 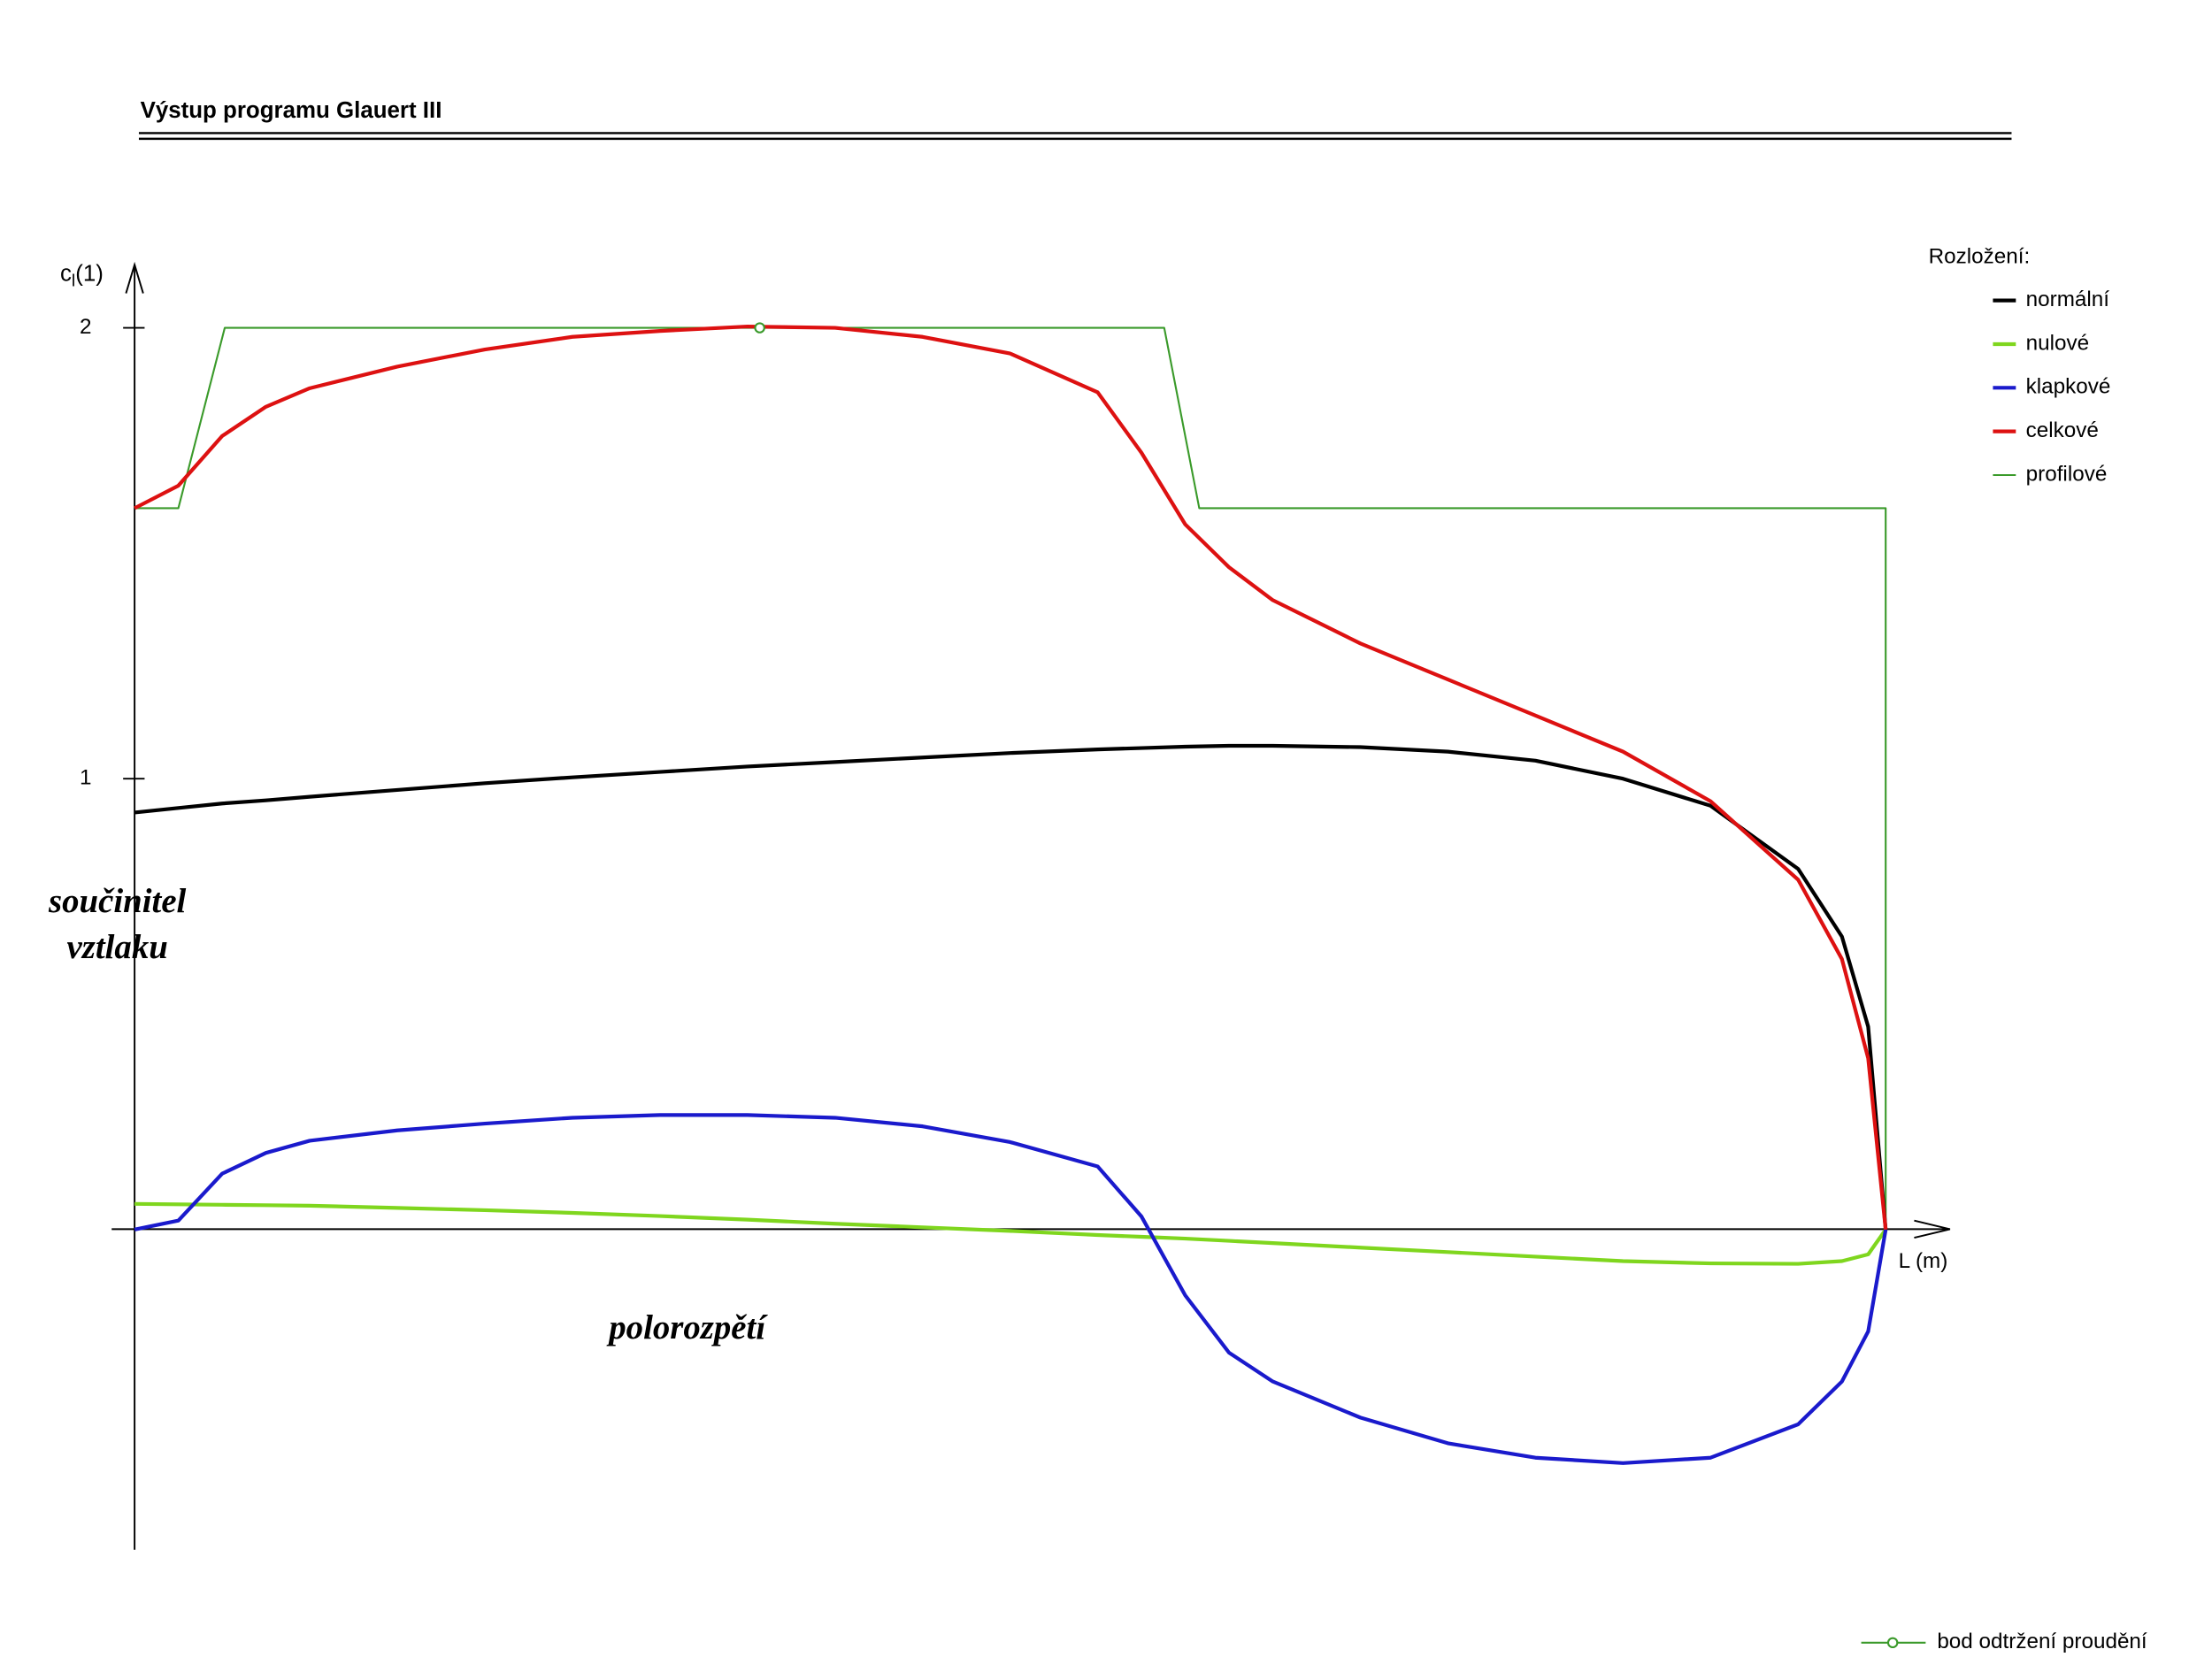 What do you see at coordinates (687, 1327) in the screenshot?
I see `x-caption: polorozpětí` at bounding box center [687, 1327].